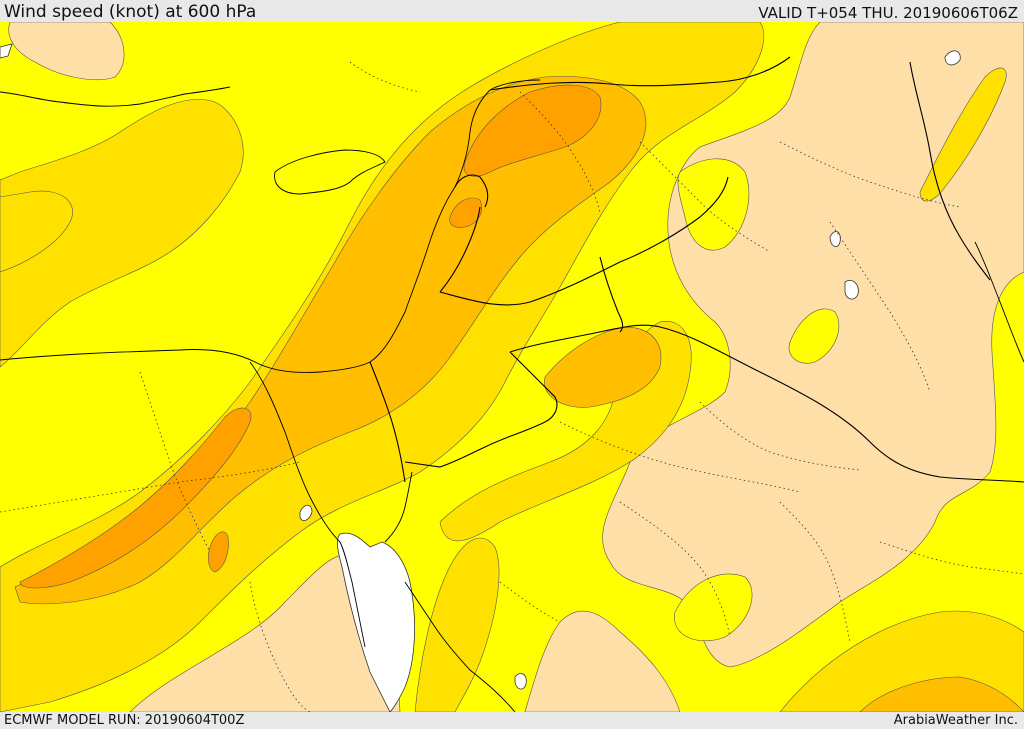 This screenshot has width=1024, height=729. I want to click on wind-band-gold-westlobe, so click(36, 231).